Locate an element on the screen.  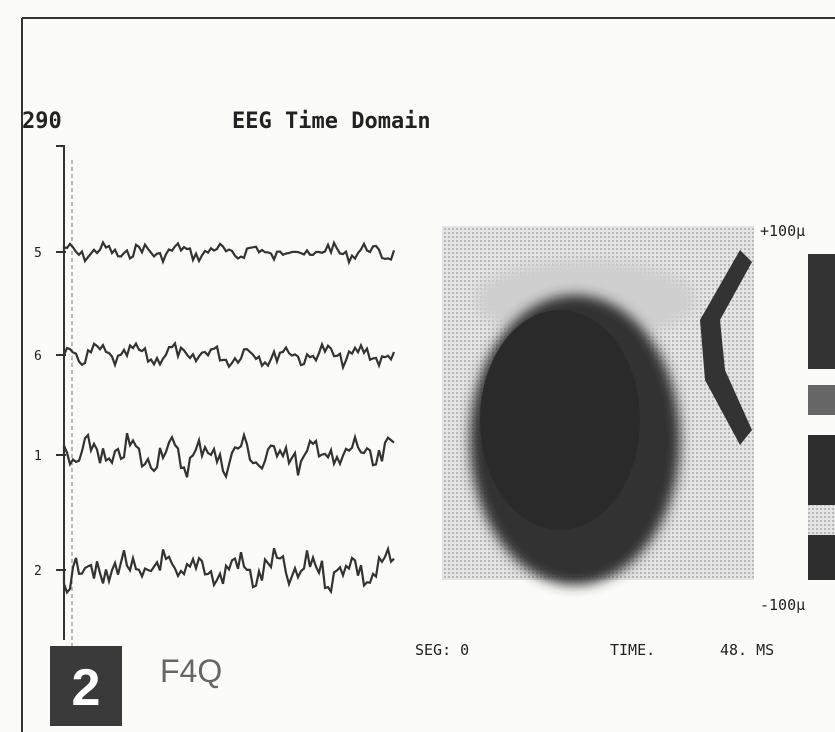
axis-line is located at coordinates (60, 392).